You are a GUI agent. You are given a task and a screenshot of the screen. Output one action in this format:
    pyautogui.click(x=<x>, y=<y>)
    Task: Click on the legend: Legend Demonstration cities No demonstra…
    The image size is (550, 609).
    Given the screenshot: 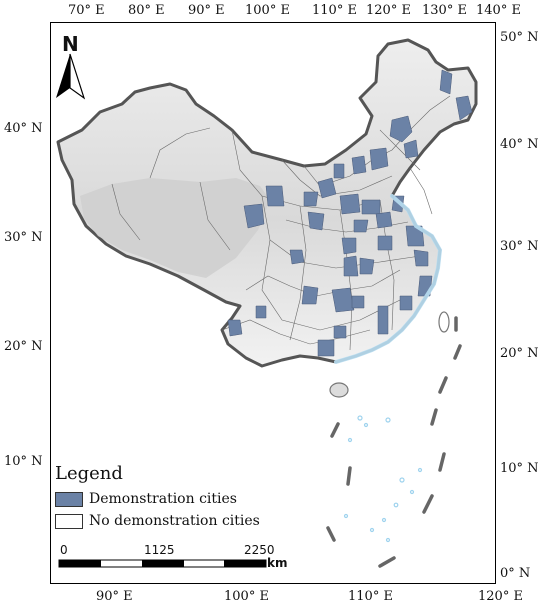 What is the action you would take?
    pyautogui.click(x=175, y=500)
    